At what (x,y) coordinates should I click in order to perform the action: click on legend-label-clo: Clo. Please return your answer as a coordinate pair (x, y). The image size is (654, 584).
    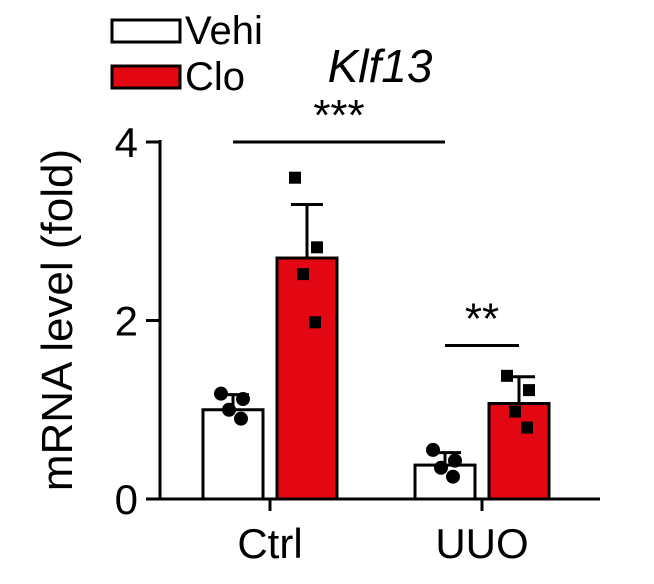
    Looking at the image, I should click on (215, 77).